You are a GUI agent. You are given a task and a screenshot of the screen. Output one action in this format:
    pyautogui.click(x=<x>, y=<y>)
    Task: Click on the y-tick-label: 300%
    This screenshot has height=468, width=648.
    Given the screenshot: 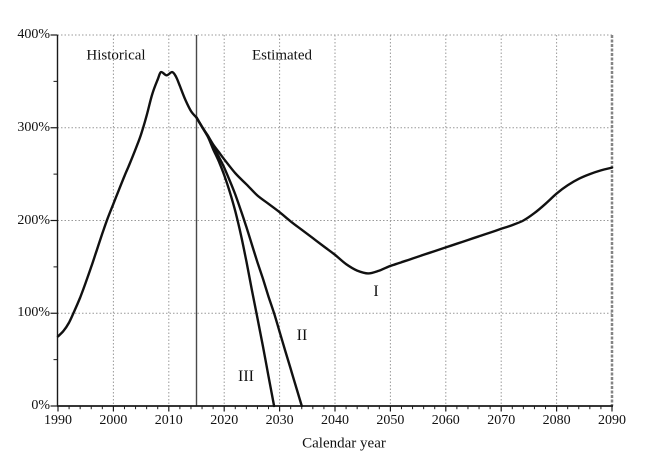 What is the action you would take?
    pyautogui.click(x=33, y=127)
    